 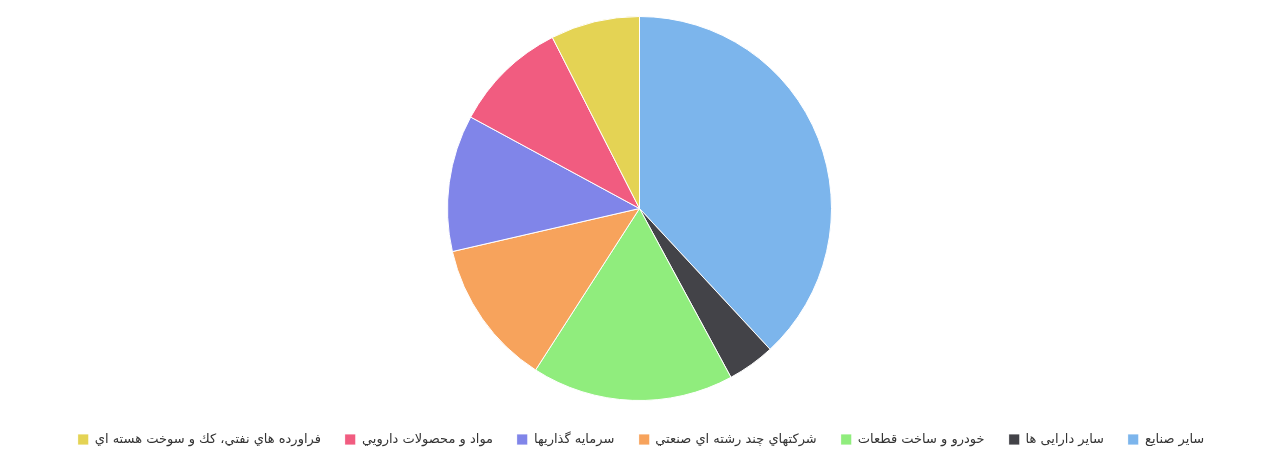 I want to click on legend-label: مواد و محصولات دارويي, so click(x=427, y=438).